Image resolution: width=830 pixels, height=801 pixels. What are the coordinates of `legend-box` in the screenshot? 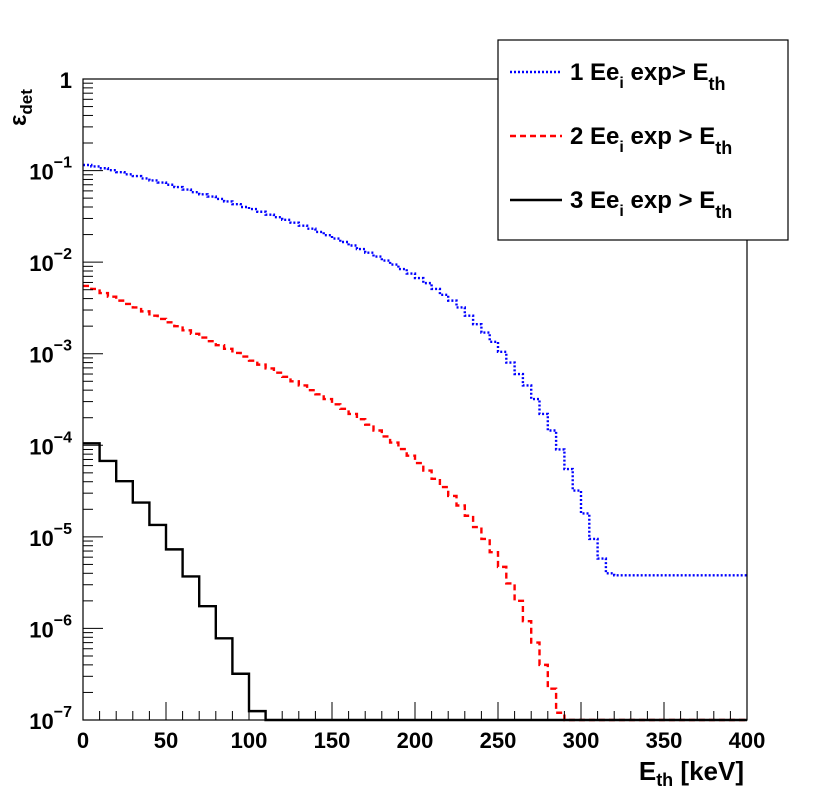 It's located at (643, 140).